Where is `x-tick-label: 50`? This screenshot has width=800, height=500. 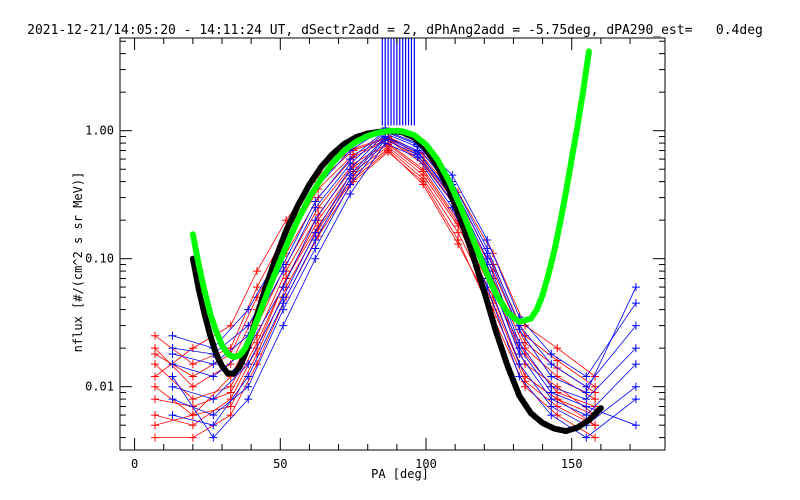 x-tick-label: 50 is located at coordinates (280, 464).